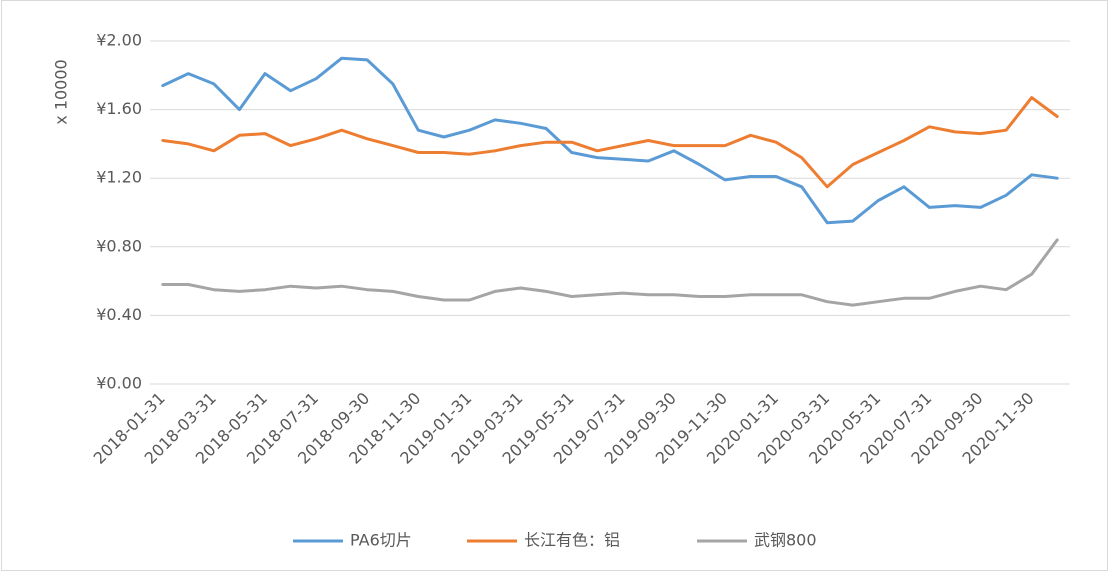 This screenshot has width=1109, height=572. I want to click on y-tick-label: ¥1.20, so click(119, 177).